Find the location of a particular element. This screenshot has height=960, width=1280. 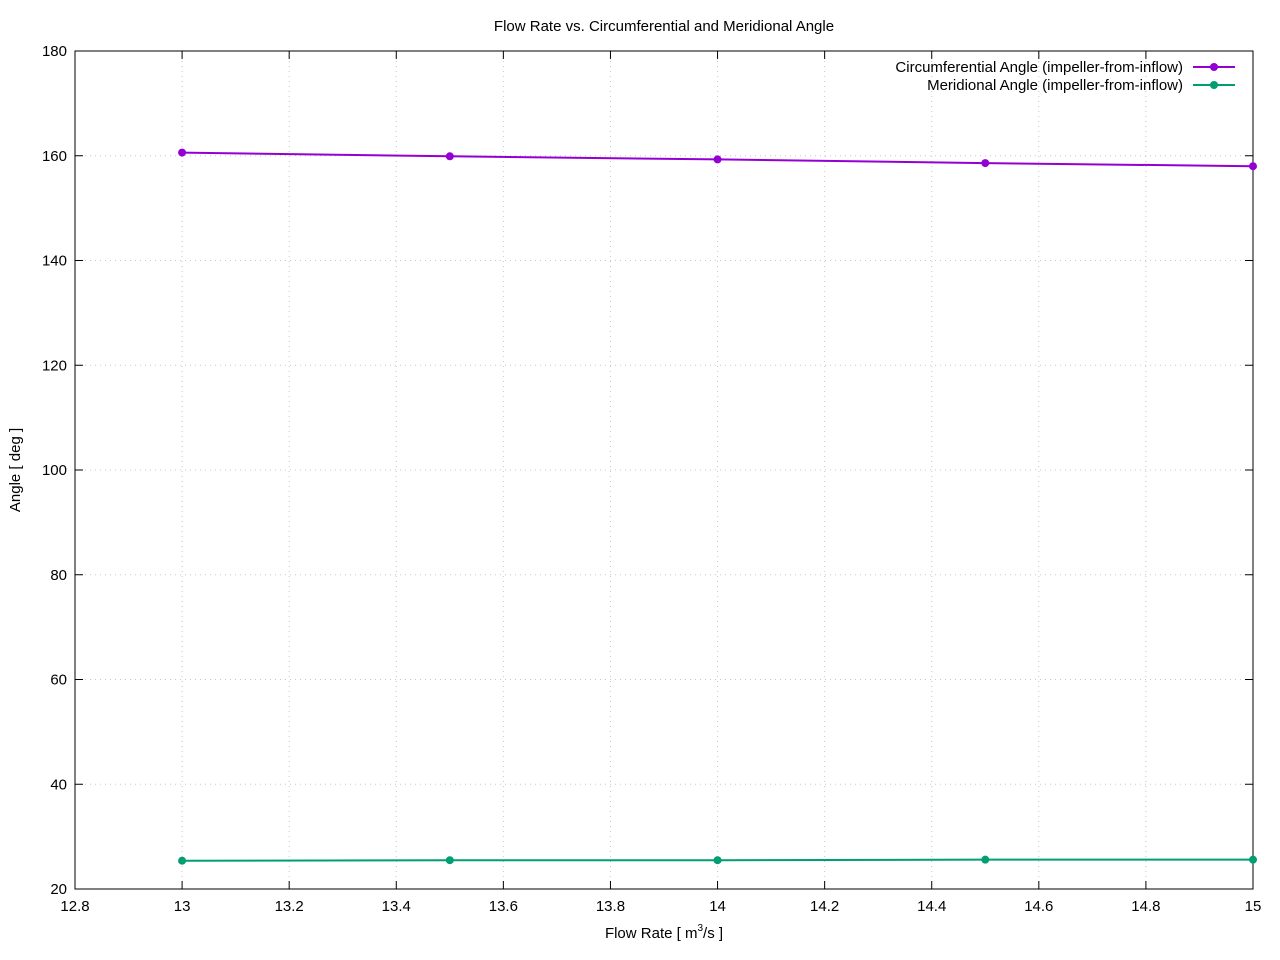

x-tick-label: 13.4 is located at coordinates (396, 906).